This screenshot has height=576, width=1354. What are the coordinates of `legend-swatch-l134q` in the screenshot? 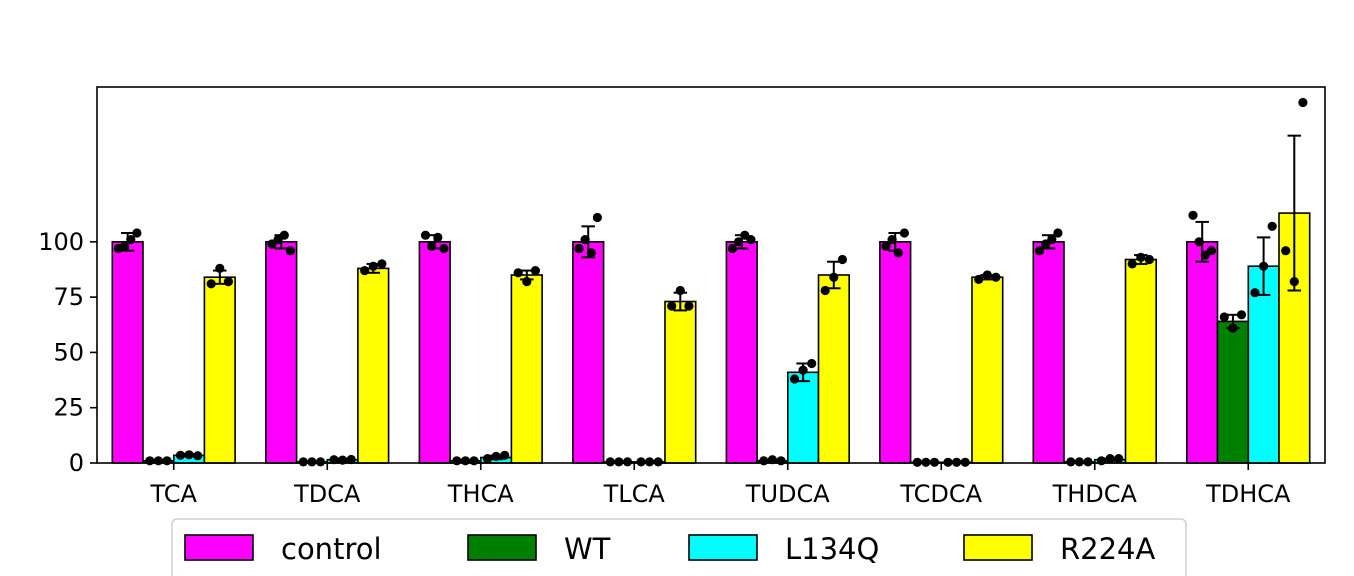 It's located at (723, 547).